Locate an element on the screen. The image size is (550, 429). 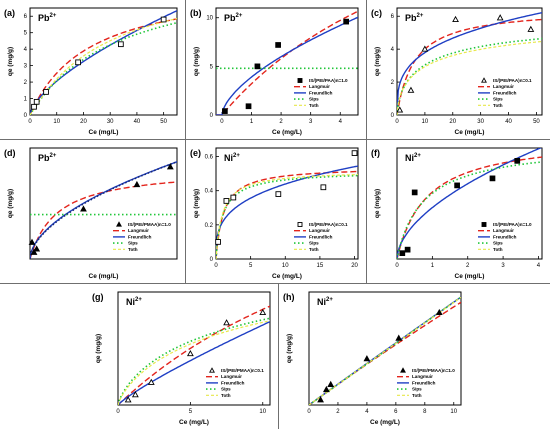
y-tick-label: 6 is located at coordinates (26, 17).